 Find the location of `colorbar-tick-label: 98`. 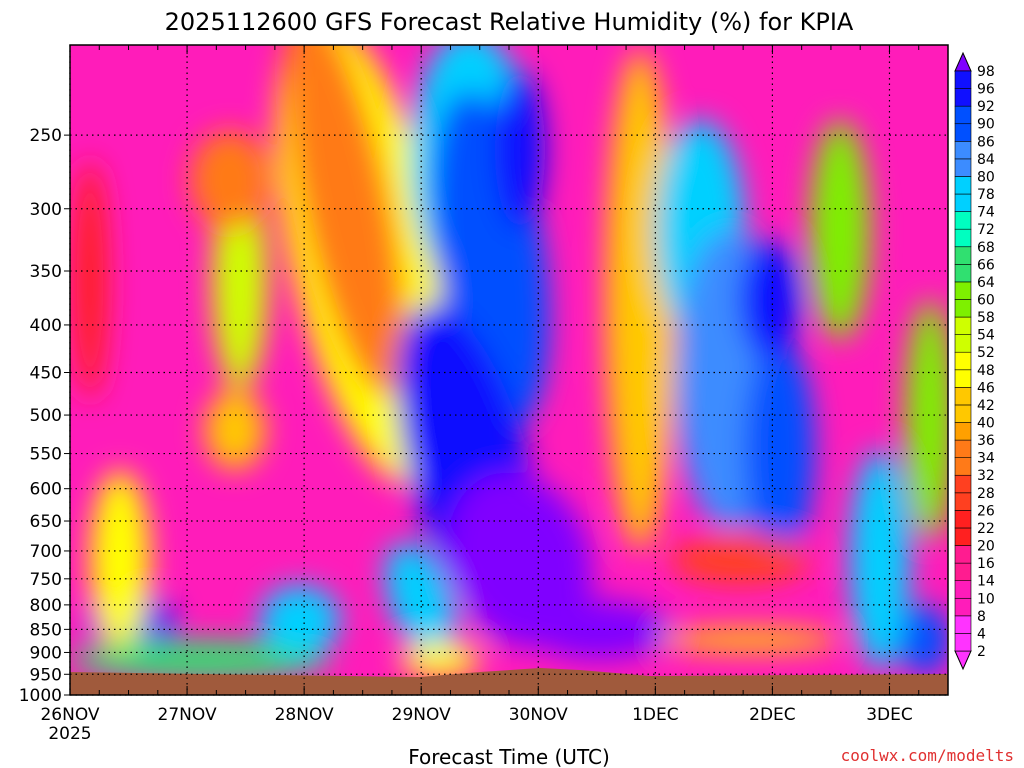

colorbar-tick-label: 98 is located at coordinates (986, 72).